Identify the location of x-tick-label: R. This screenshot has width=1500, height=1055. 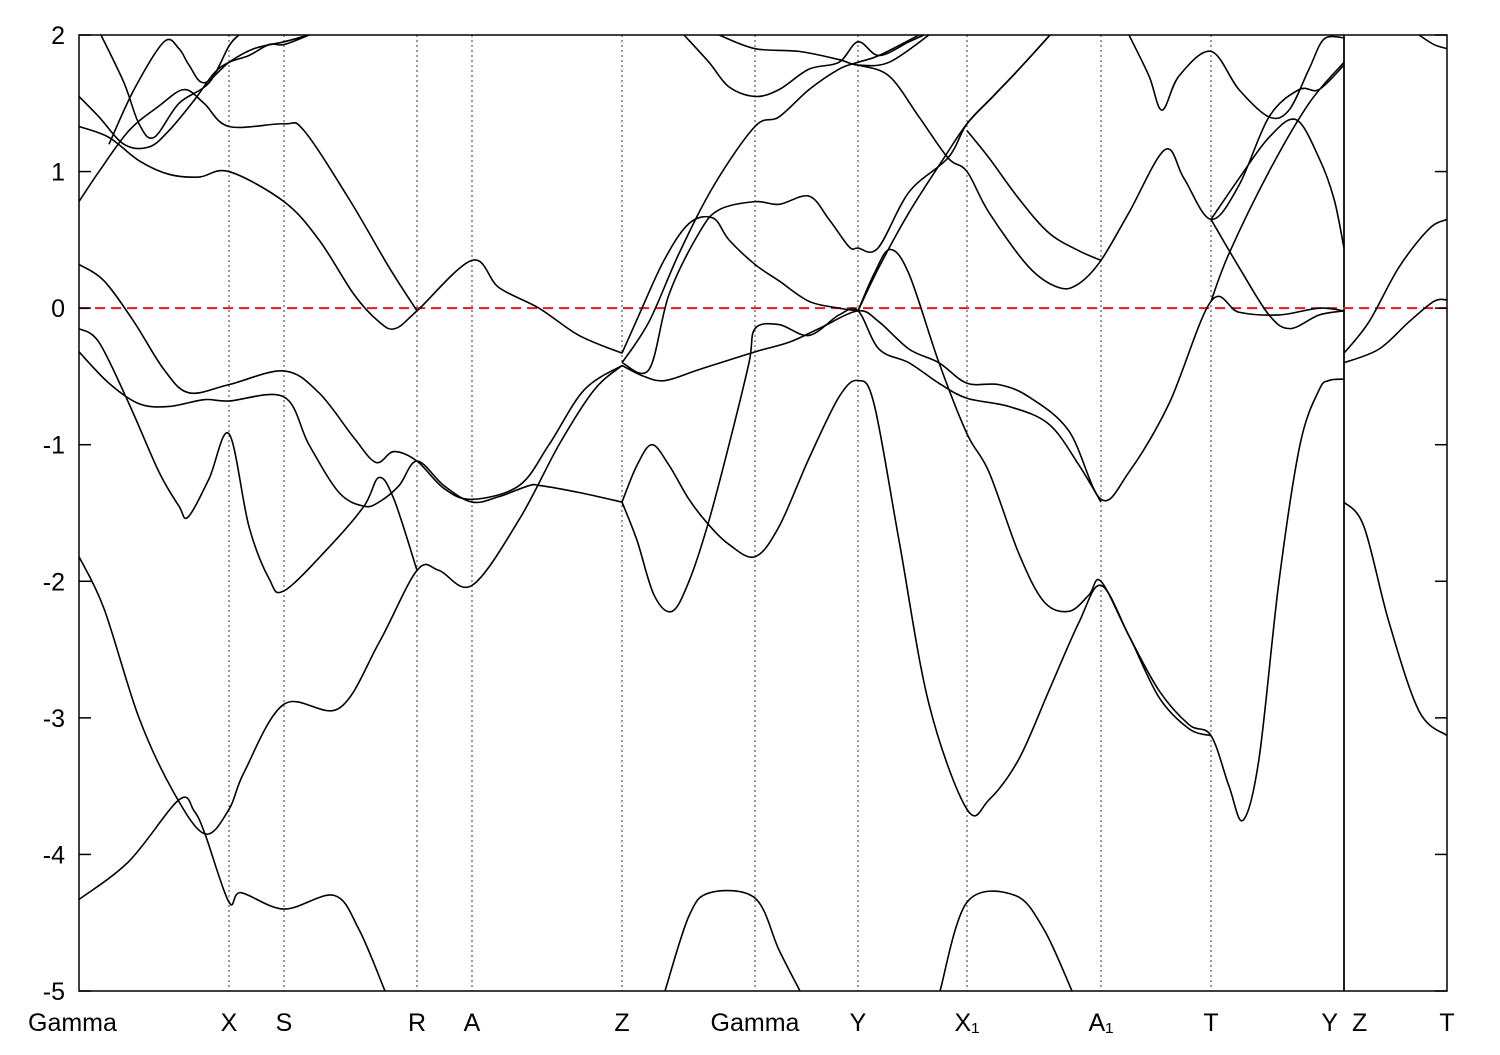
(417, 1023).